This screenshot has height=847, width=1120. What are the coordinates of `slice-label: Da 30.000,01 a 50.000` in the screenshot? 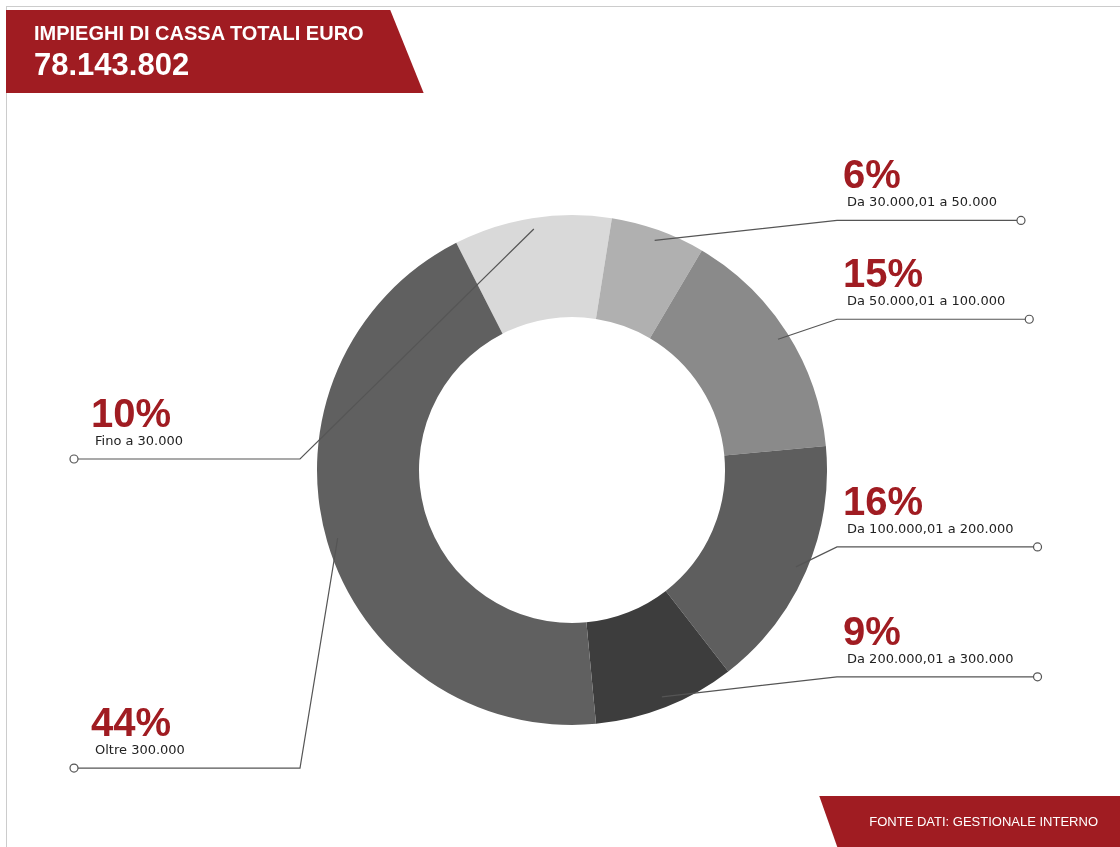 It's located at (922, 202).